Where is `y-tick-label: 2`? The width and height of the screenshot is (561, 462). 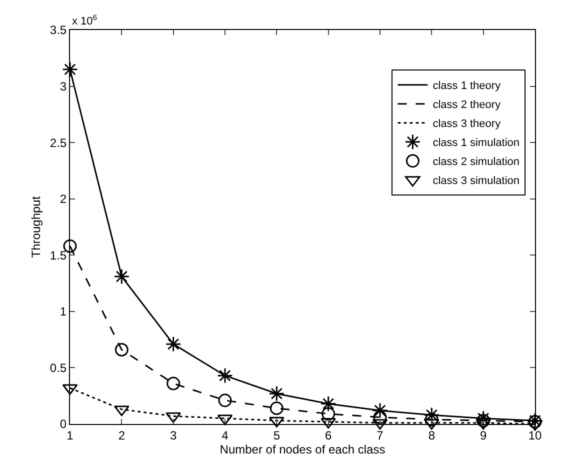 y-tick-label: 2 is located at coordinates (63, 199).